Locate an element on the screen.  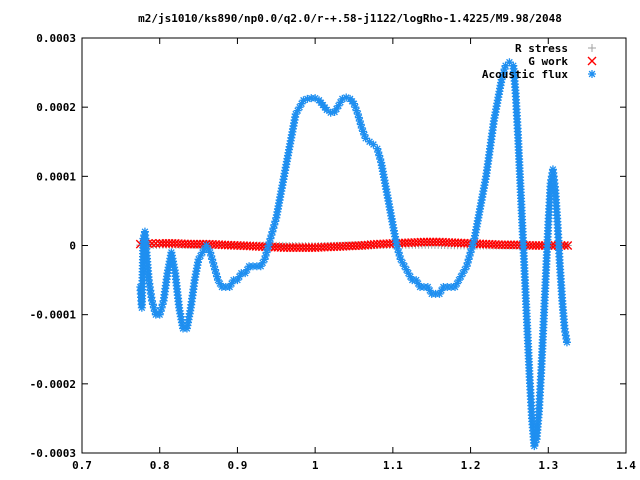
y-tick-label: 0.0001 is located at coordinates (56, 176).